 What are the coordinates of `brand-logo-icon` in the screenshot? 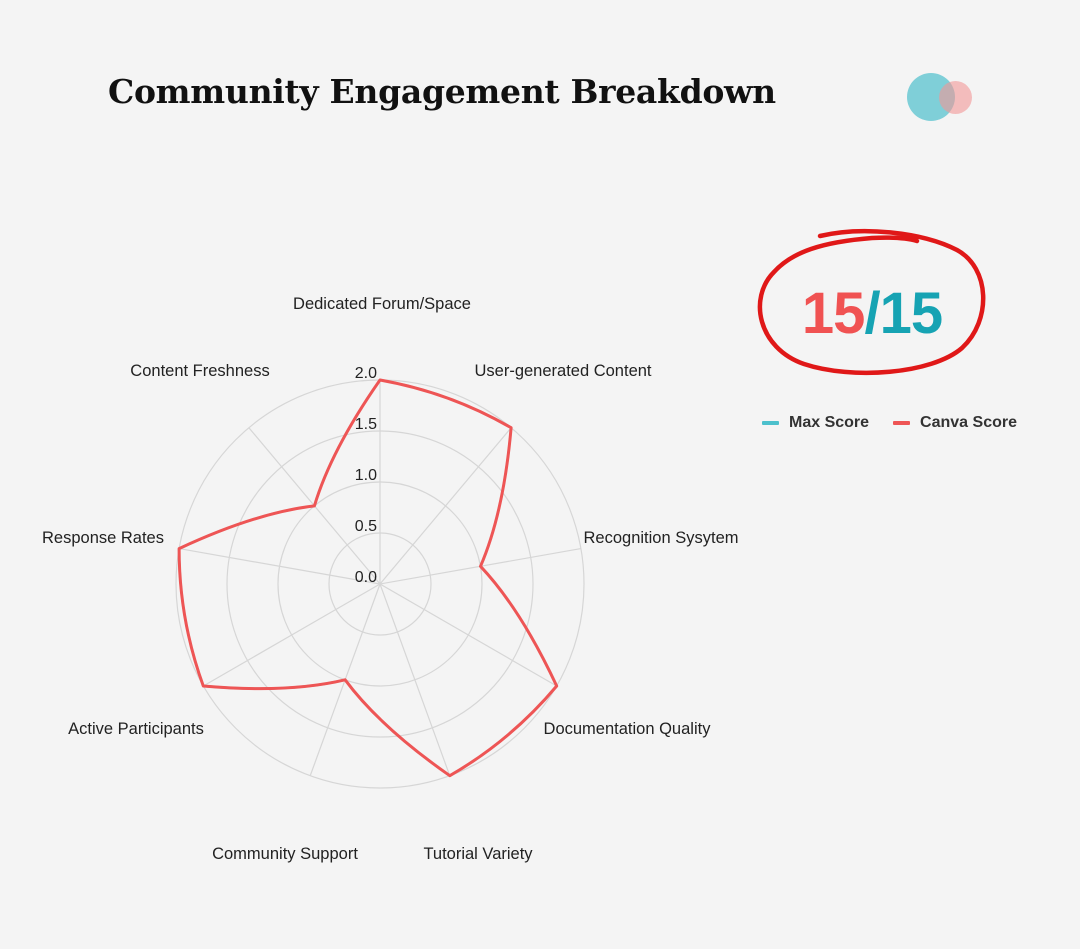 It's located at (941, 98).